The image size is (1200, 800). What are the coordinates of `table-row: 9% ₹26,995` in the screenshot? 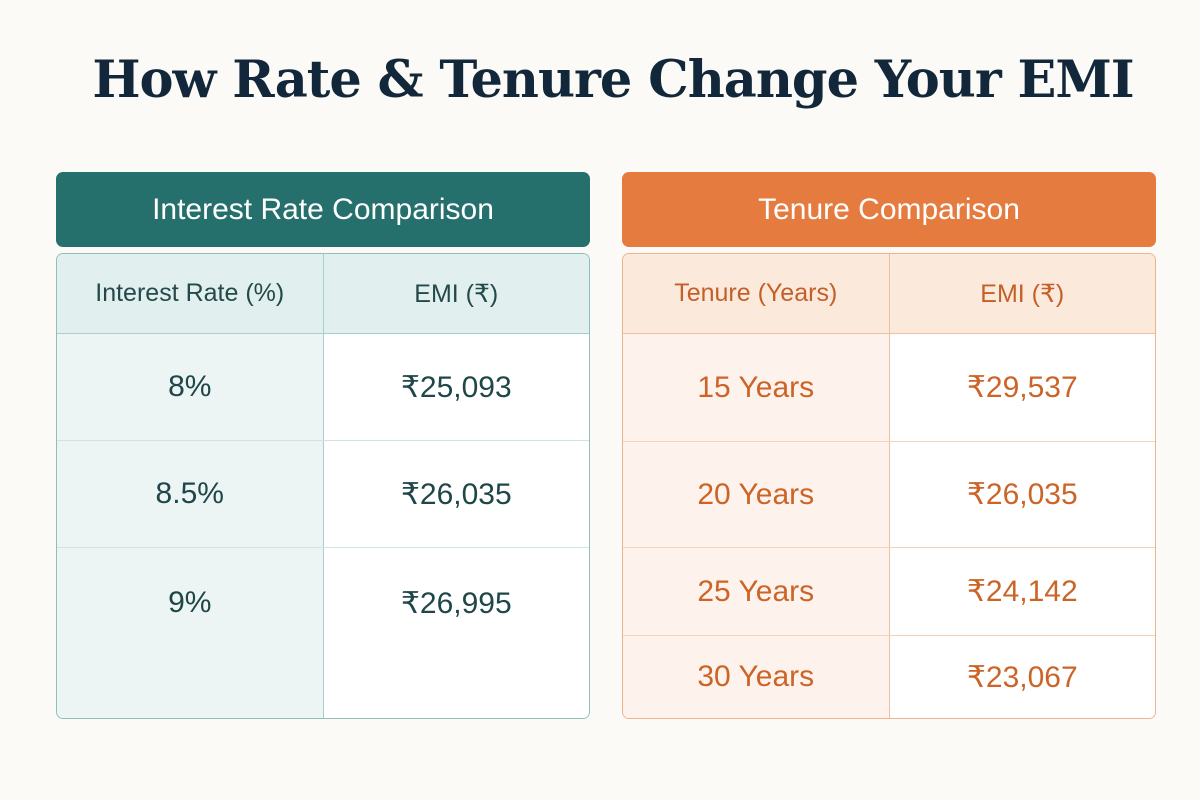 It's located at (323, 633).